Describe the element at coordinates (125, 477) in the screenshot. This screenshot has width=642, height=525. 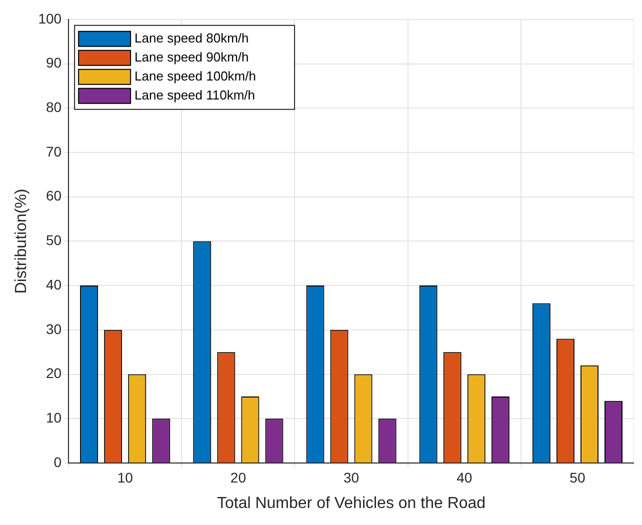
I see `x-tick-label: 10` at that location.